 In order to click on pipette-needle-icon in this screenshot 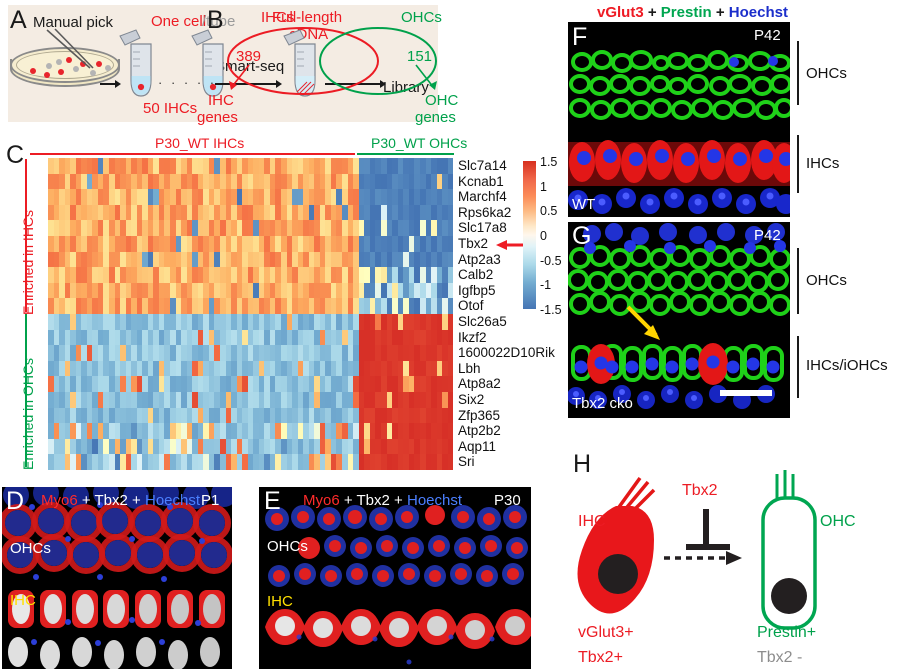, I will do `click(70, 48)`.